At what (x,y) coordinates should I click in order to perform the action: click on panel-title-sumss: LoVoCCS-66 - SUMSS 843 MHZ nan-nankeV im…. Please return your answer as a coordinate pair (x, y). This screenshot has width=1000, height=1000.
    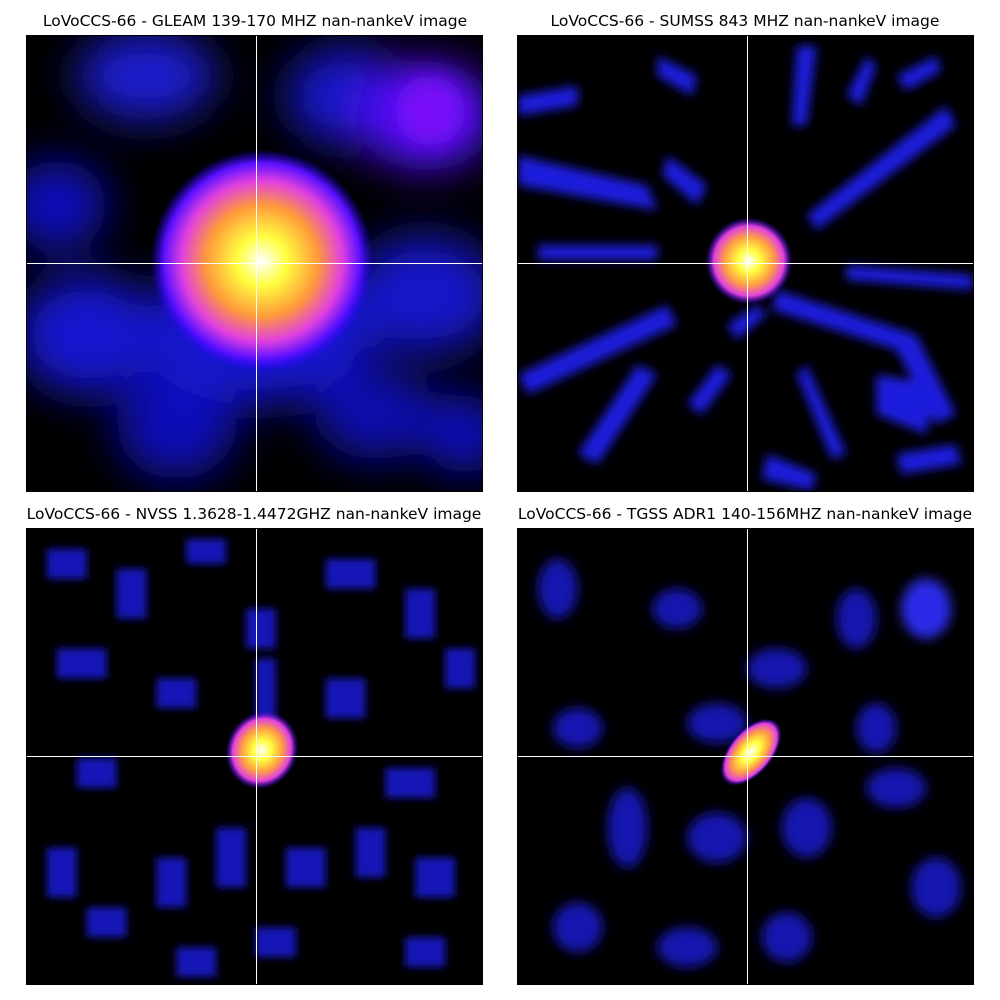
    Looking at the image, I should click on (745, 21).